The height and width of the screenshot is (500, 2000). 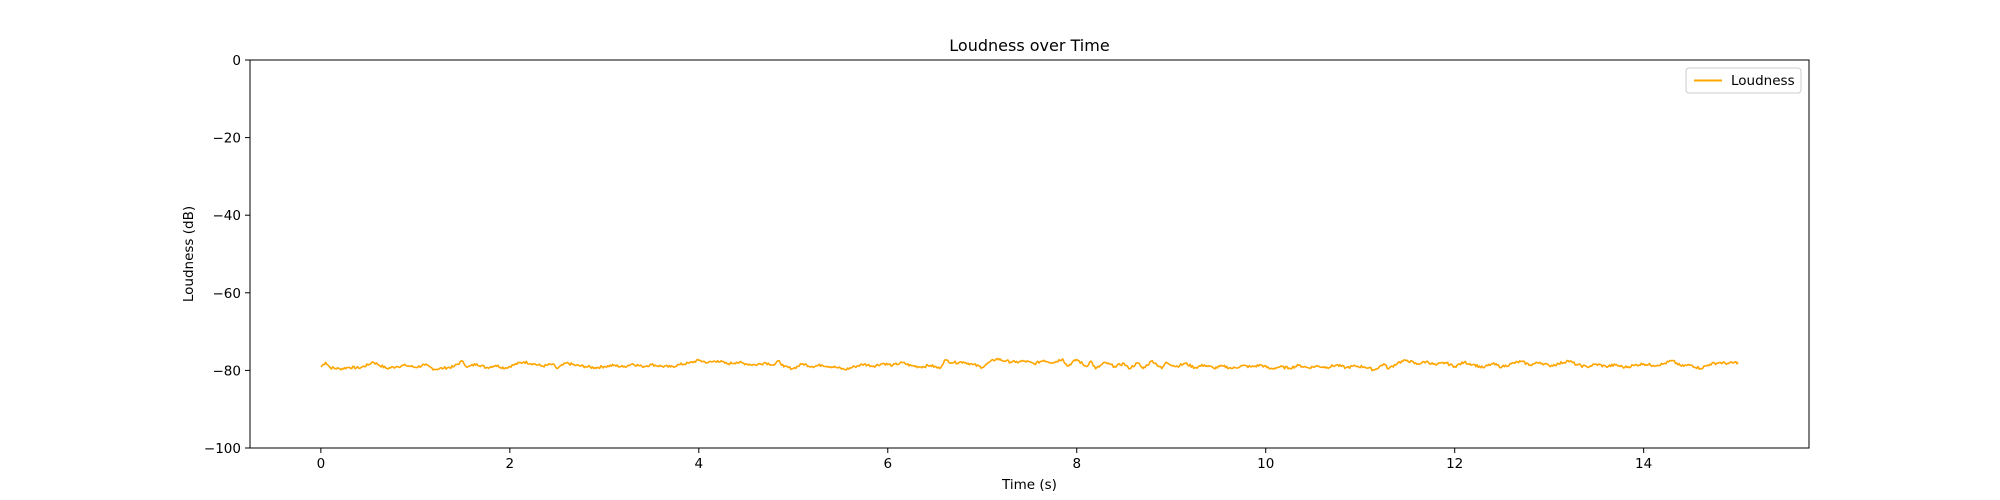 I want to click on x-tick-label: 0, so click(x=321, y=464).